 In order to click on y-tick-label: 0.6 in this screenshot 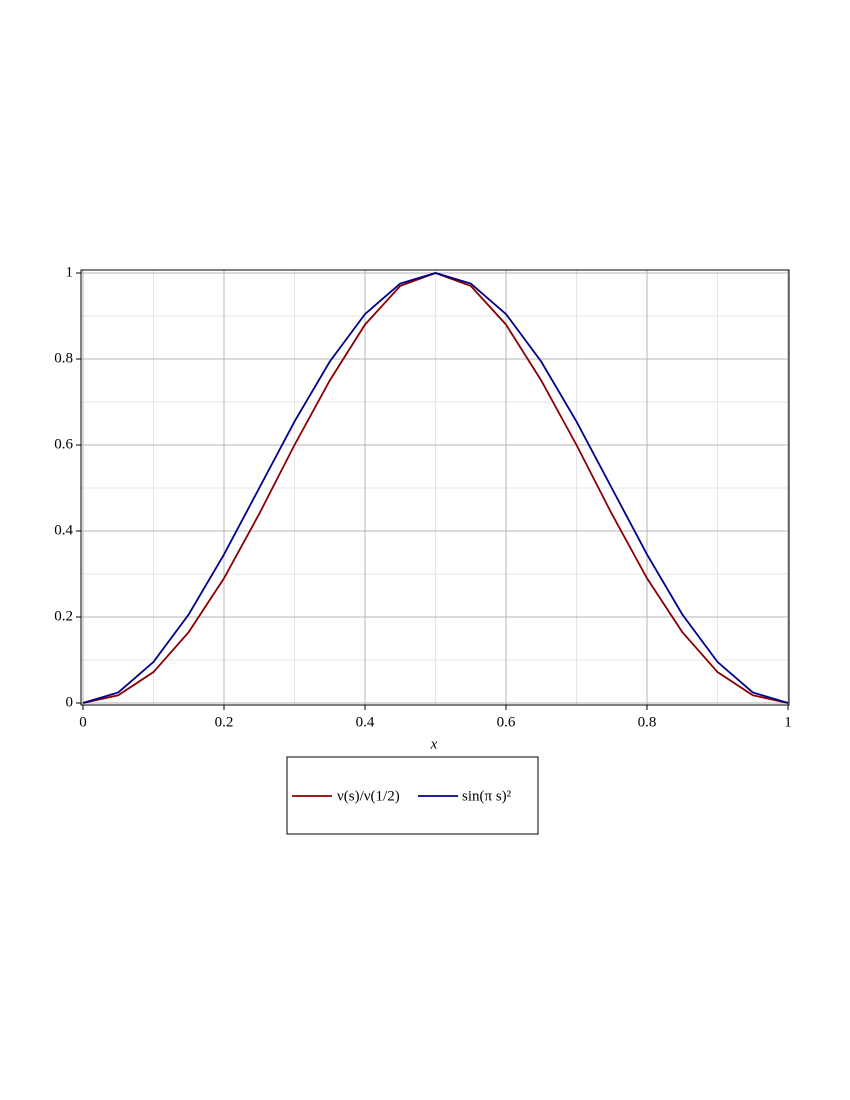, I will do `click(63, 444)`.